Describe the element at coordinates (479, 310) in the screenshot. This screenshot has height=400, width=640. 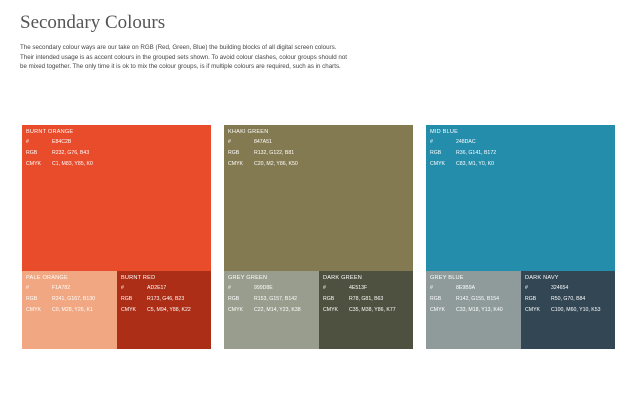
I see `cmyk-value: C33, M18, Y13, K40` at that location.